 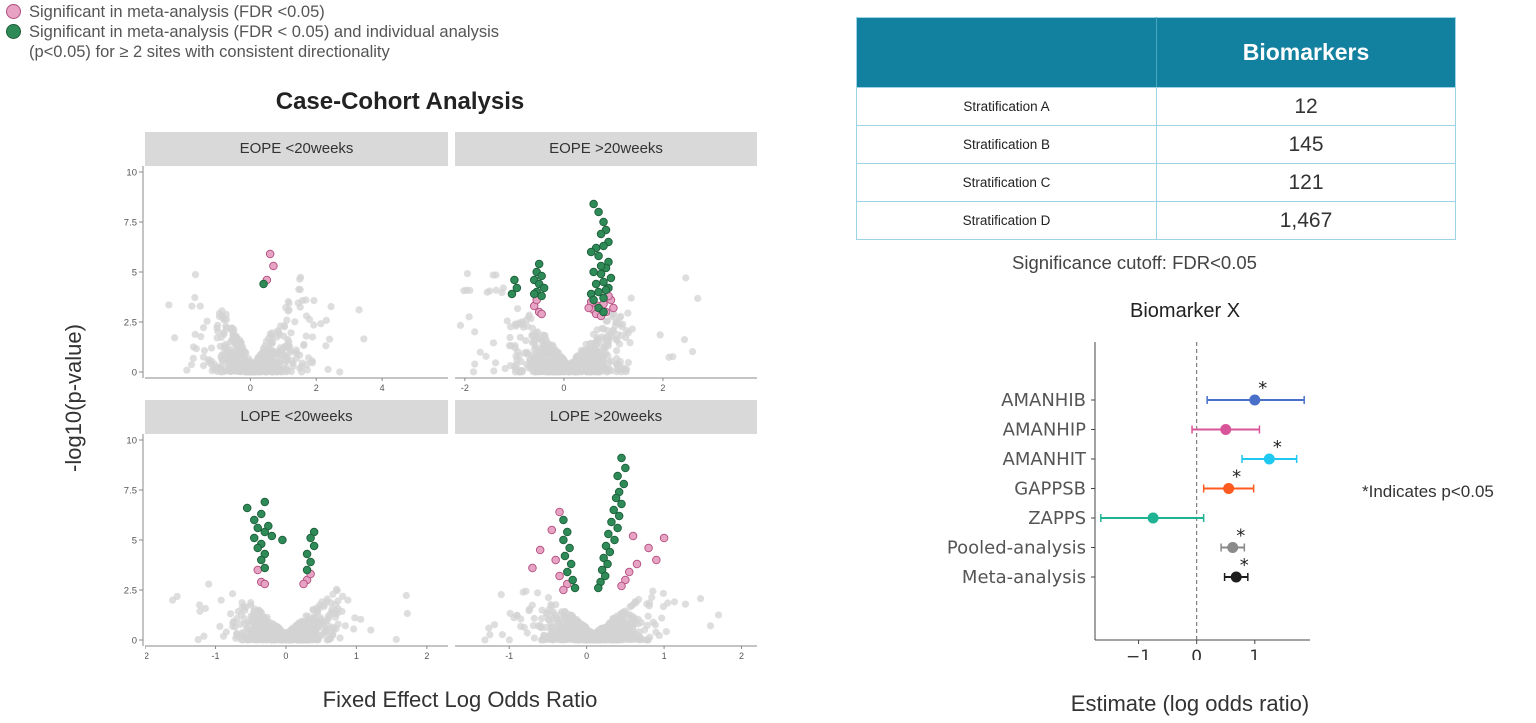 I want to click on table-row: Stratification A 12, so click(x=1156, y=106).